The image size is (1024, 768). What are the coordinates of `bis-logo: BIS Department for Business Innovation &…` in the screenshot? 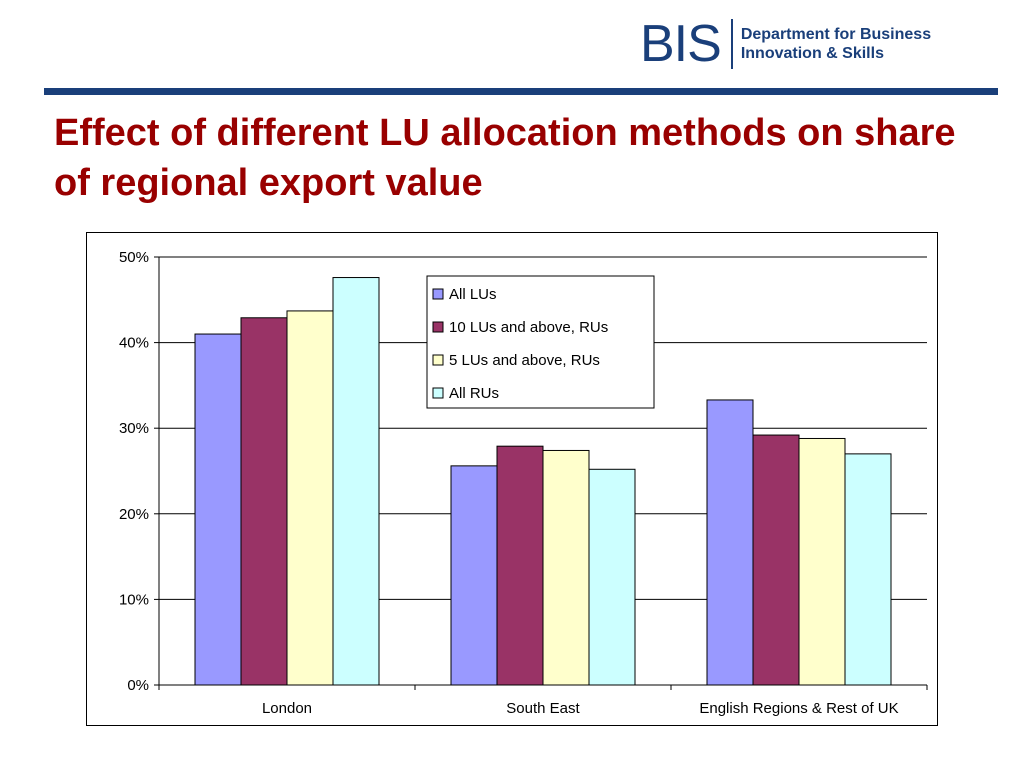 It's located at (785, 44).